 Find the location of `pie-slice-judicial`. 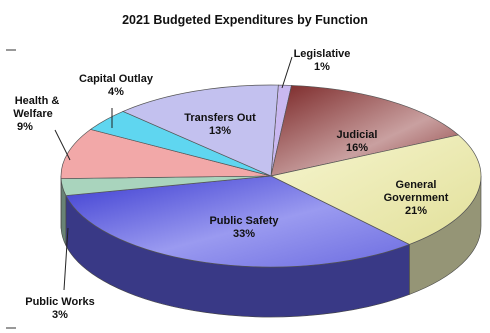

pie-slice-judicial is located at coordinates (365, 131).